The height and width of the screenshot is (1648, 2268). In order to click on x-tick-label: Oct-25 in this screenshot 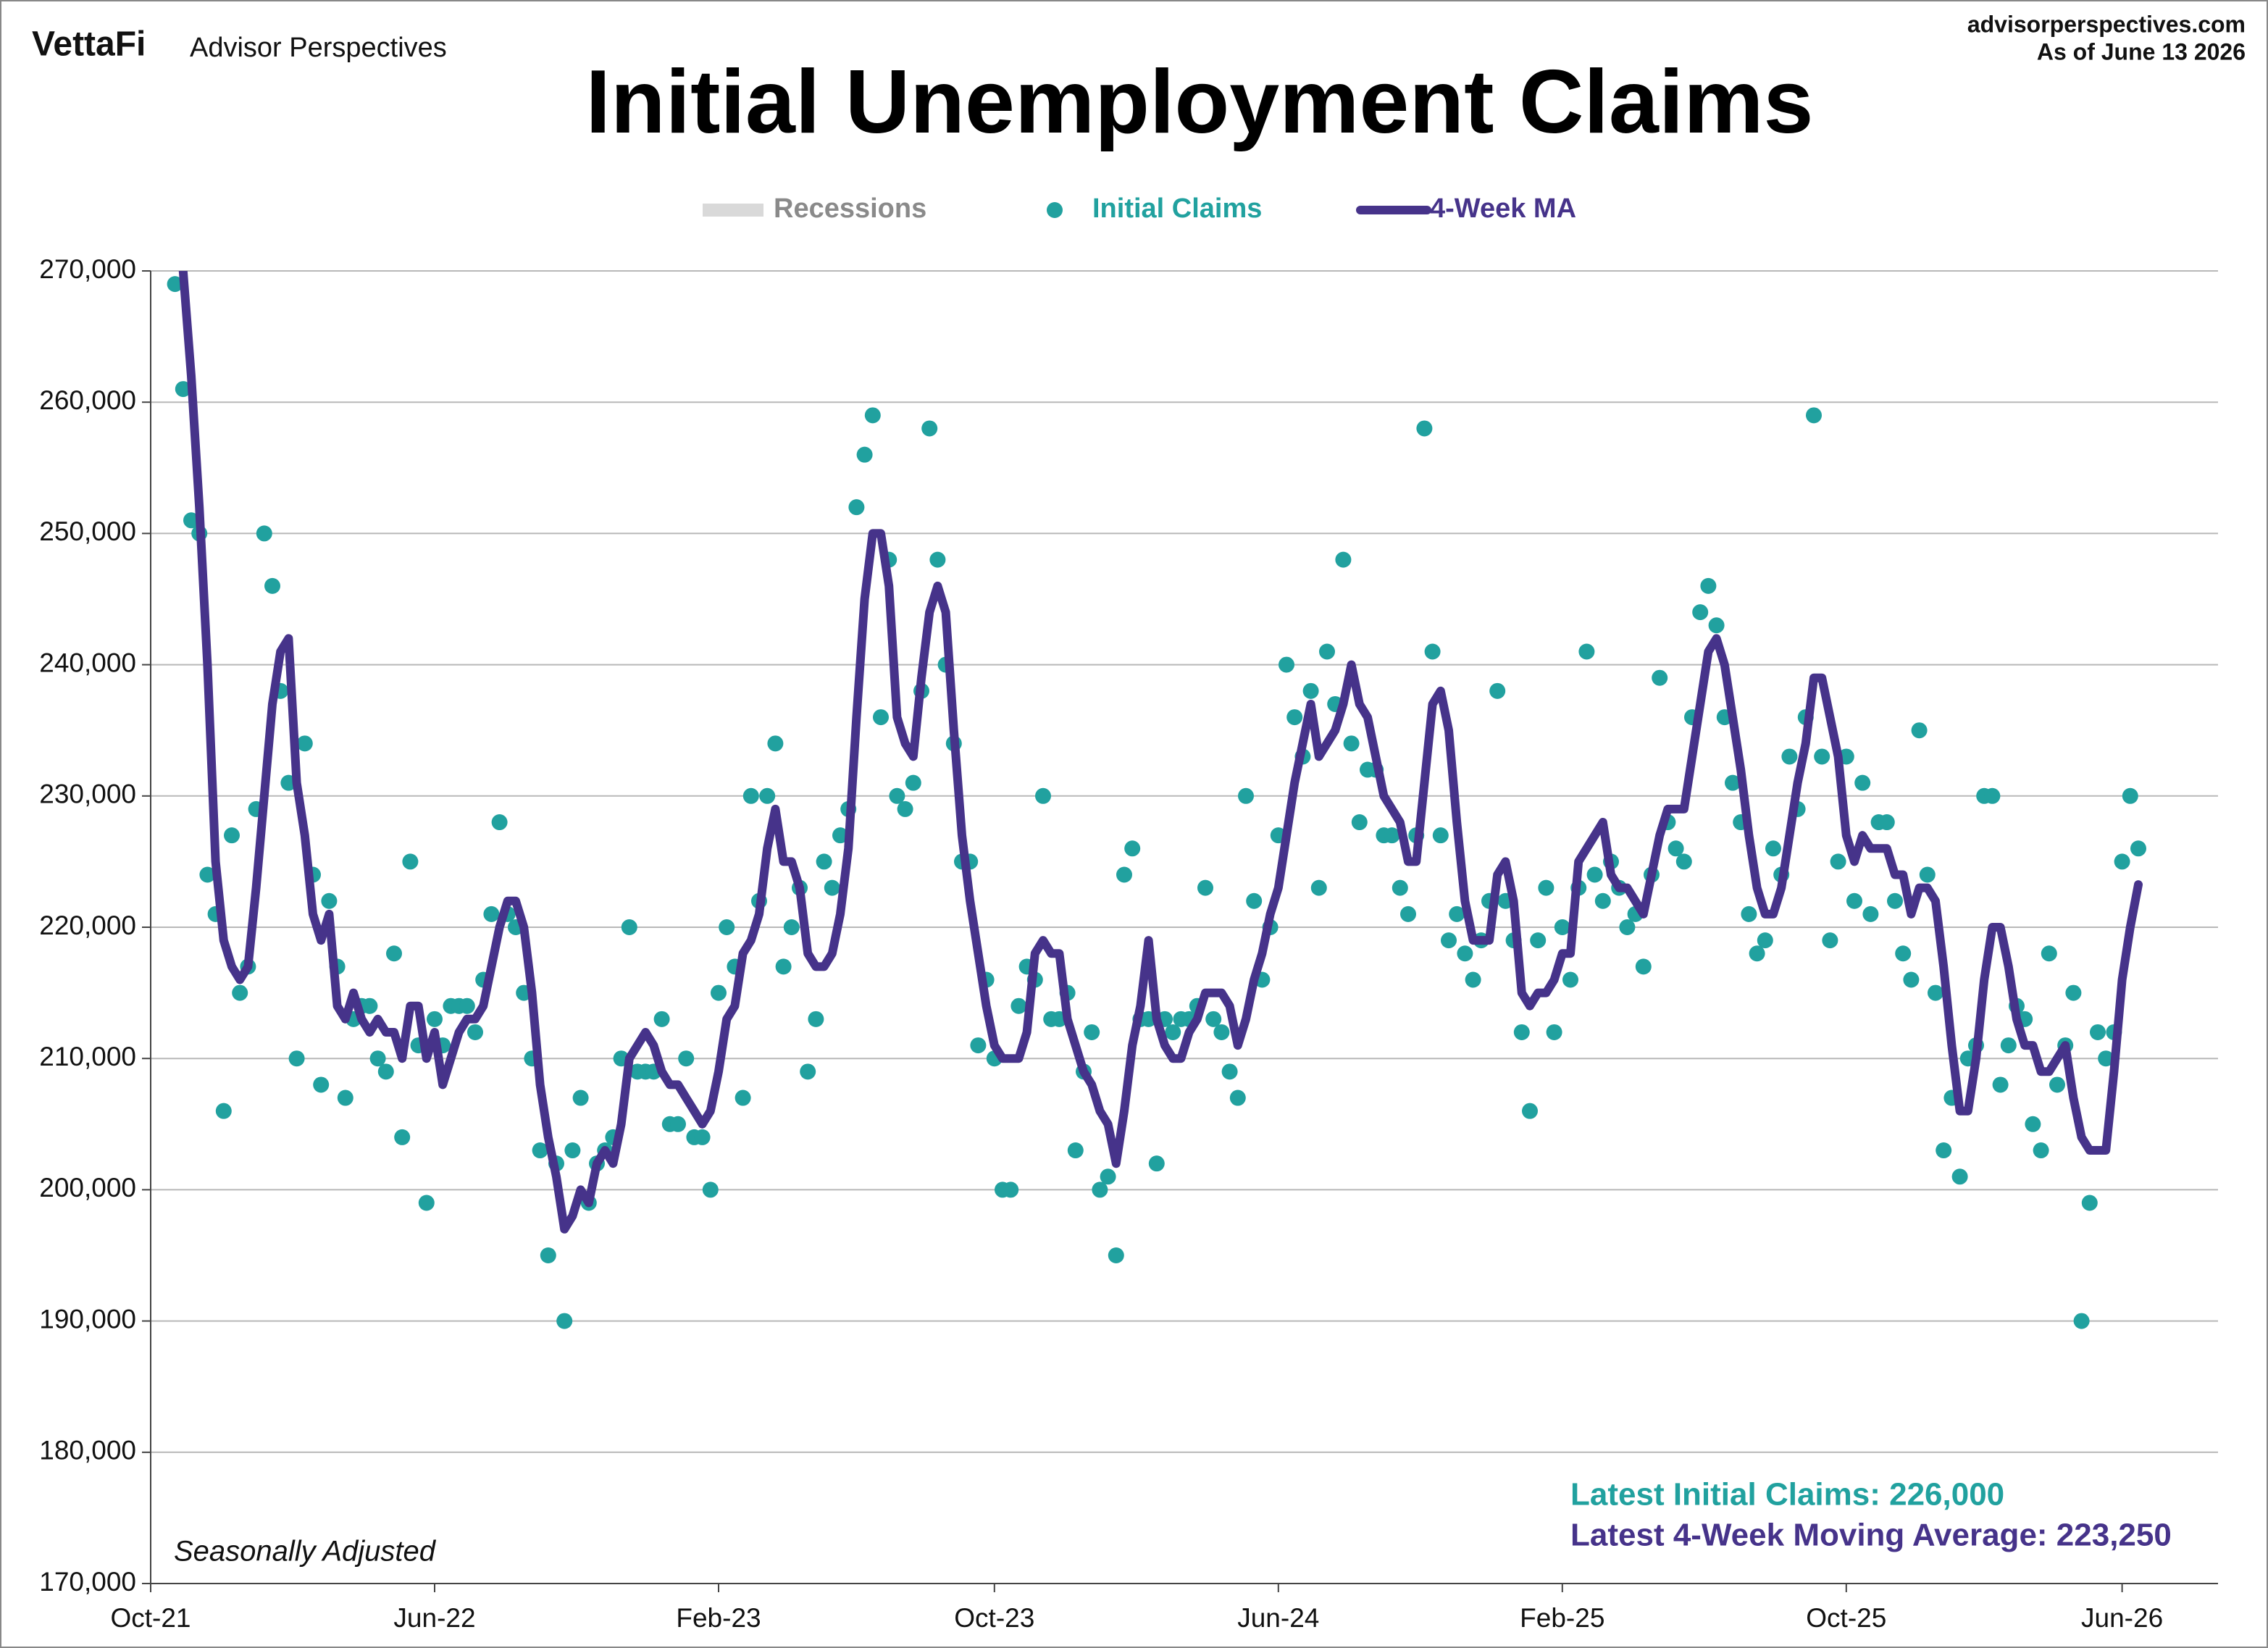, I will do `click(1846, 1618)`.